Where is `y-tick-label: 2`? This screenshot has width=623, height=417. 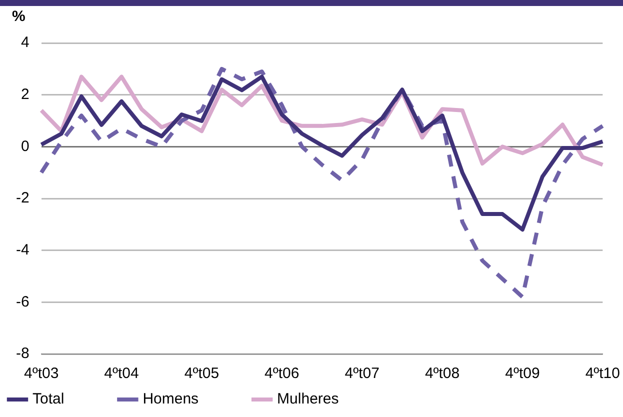 y-tick-label: 2 is located at coordinates (25, 94).